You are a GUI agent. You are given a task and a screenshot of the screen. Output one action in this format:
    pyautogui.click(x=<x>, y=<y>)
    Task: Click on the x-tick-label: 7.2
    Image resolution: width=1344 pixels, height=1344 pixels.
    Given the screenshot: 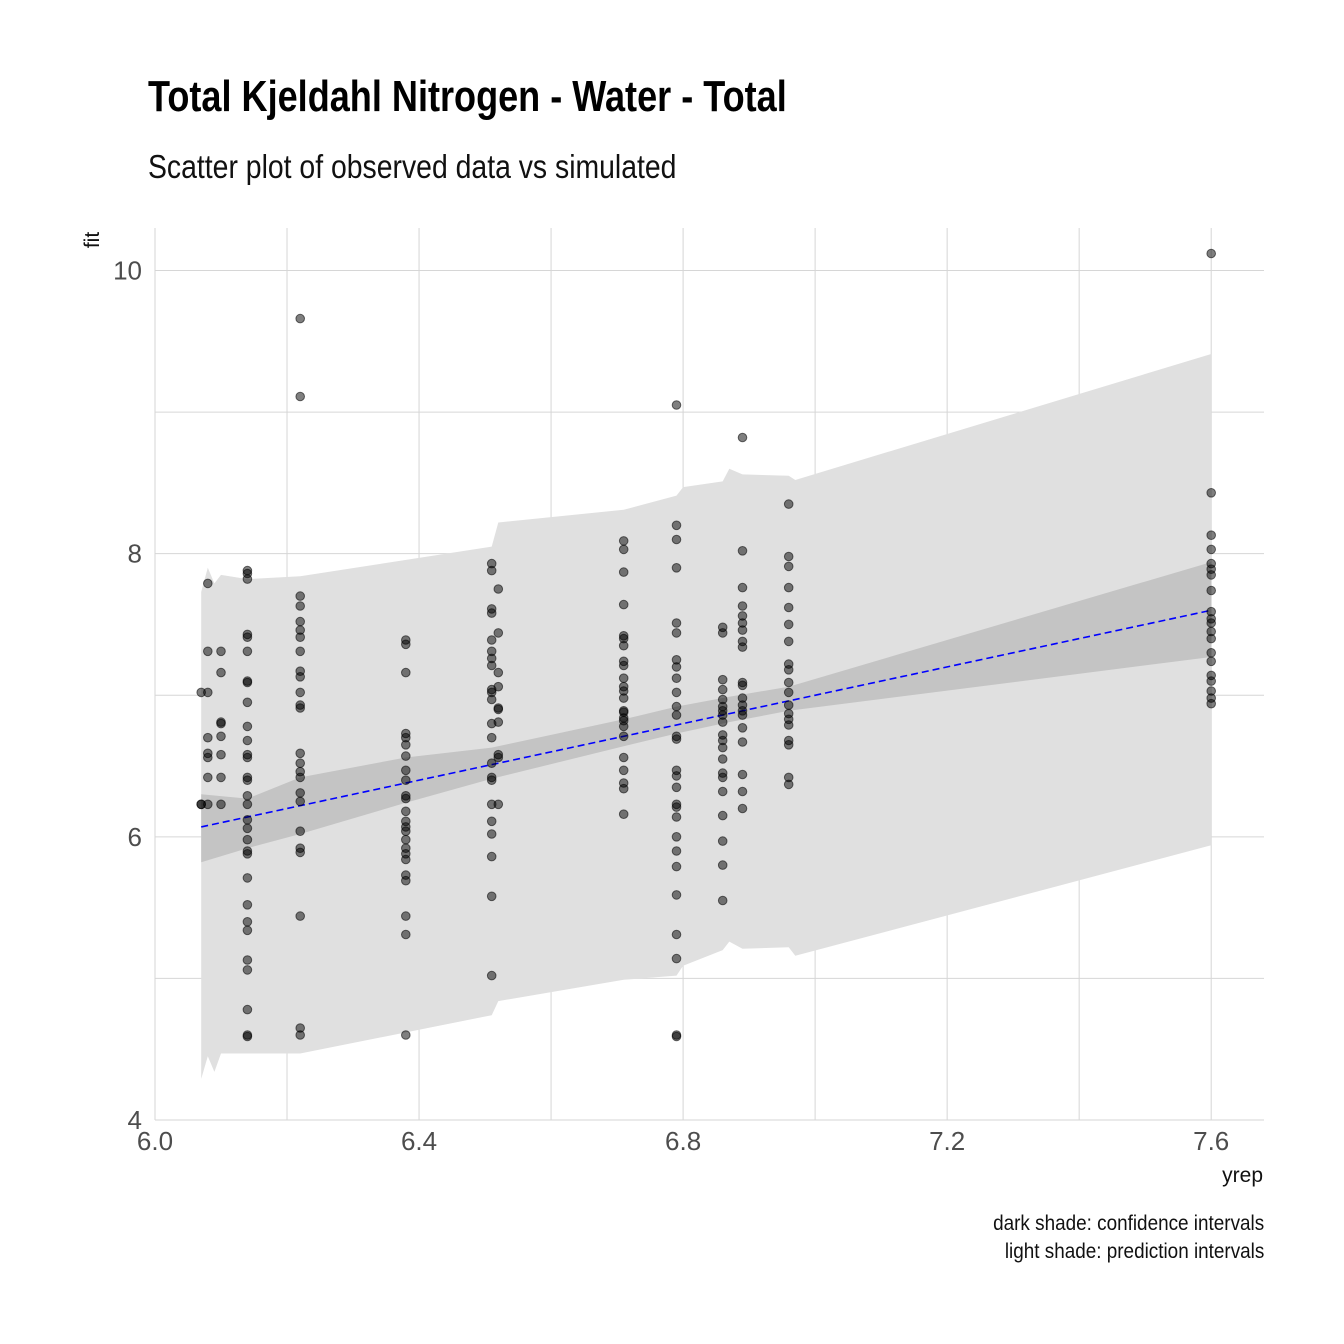 What is the action you would take?
    pyautogui.click(x=947, y=1141)
    